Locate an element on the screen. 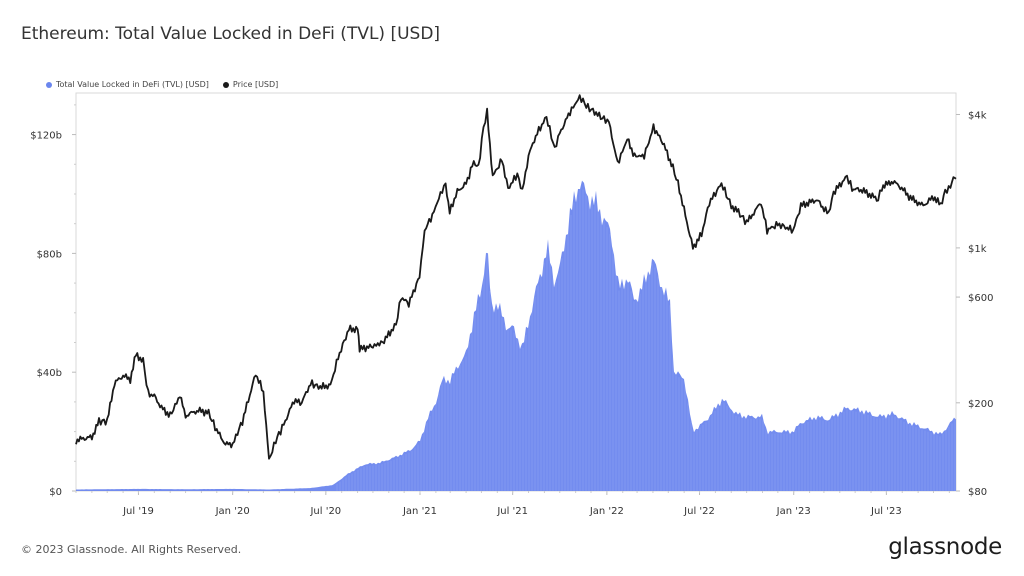  x-axis-tick-label: Jul '21 is located at coordinates (512, 511).